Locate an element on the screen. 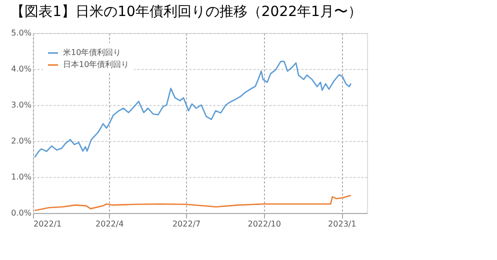 This screenshot has height=260, width=497. x-tick-label: 2022/4 is located at coordinates (110, 224).